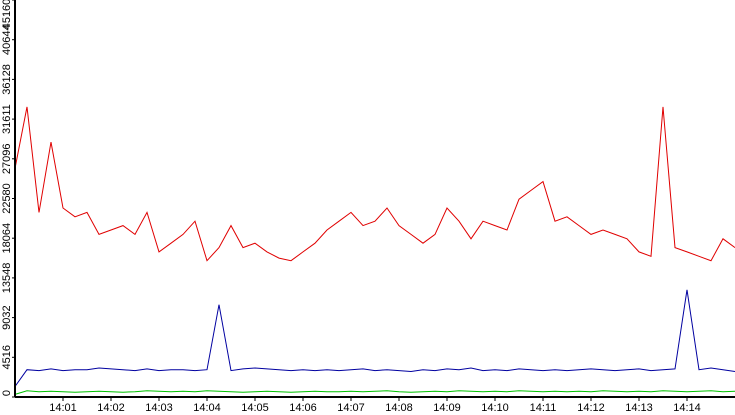  Describe the element at coordinates (7, 119) in the screenshot. I see `y-tick-label: 31611` at that location.